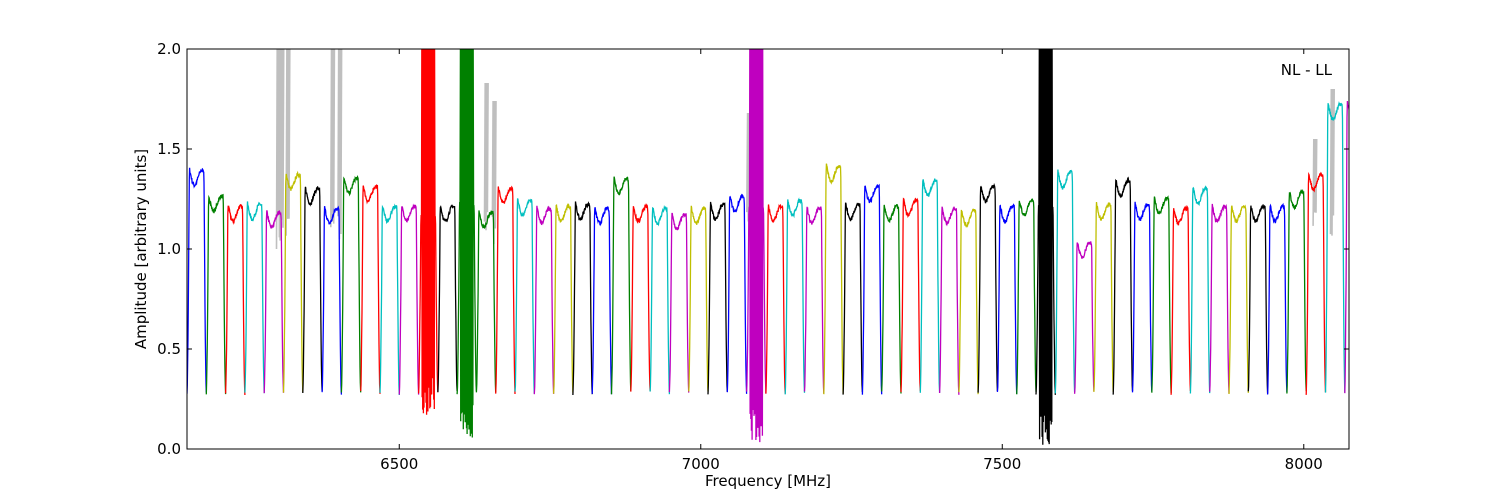  What do you see at coordinates (1304, 464) in the screenshot?
I see `x-tick-label: 8000` at bounding box center [1304, 464].